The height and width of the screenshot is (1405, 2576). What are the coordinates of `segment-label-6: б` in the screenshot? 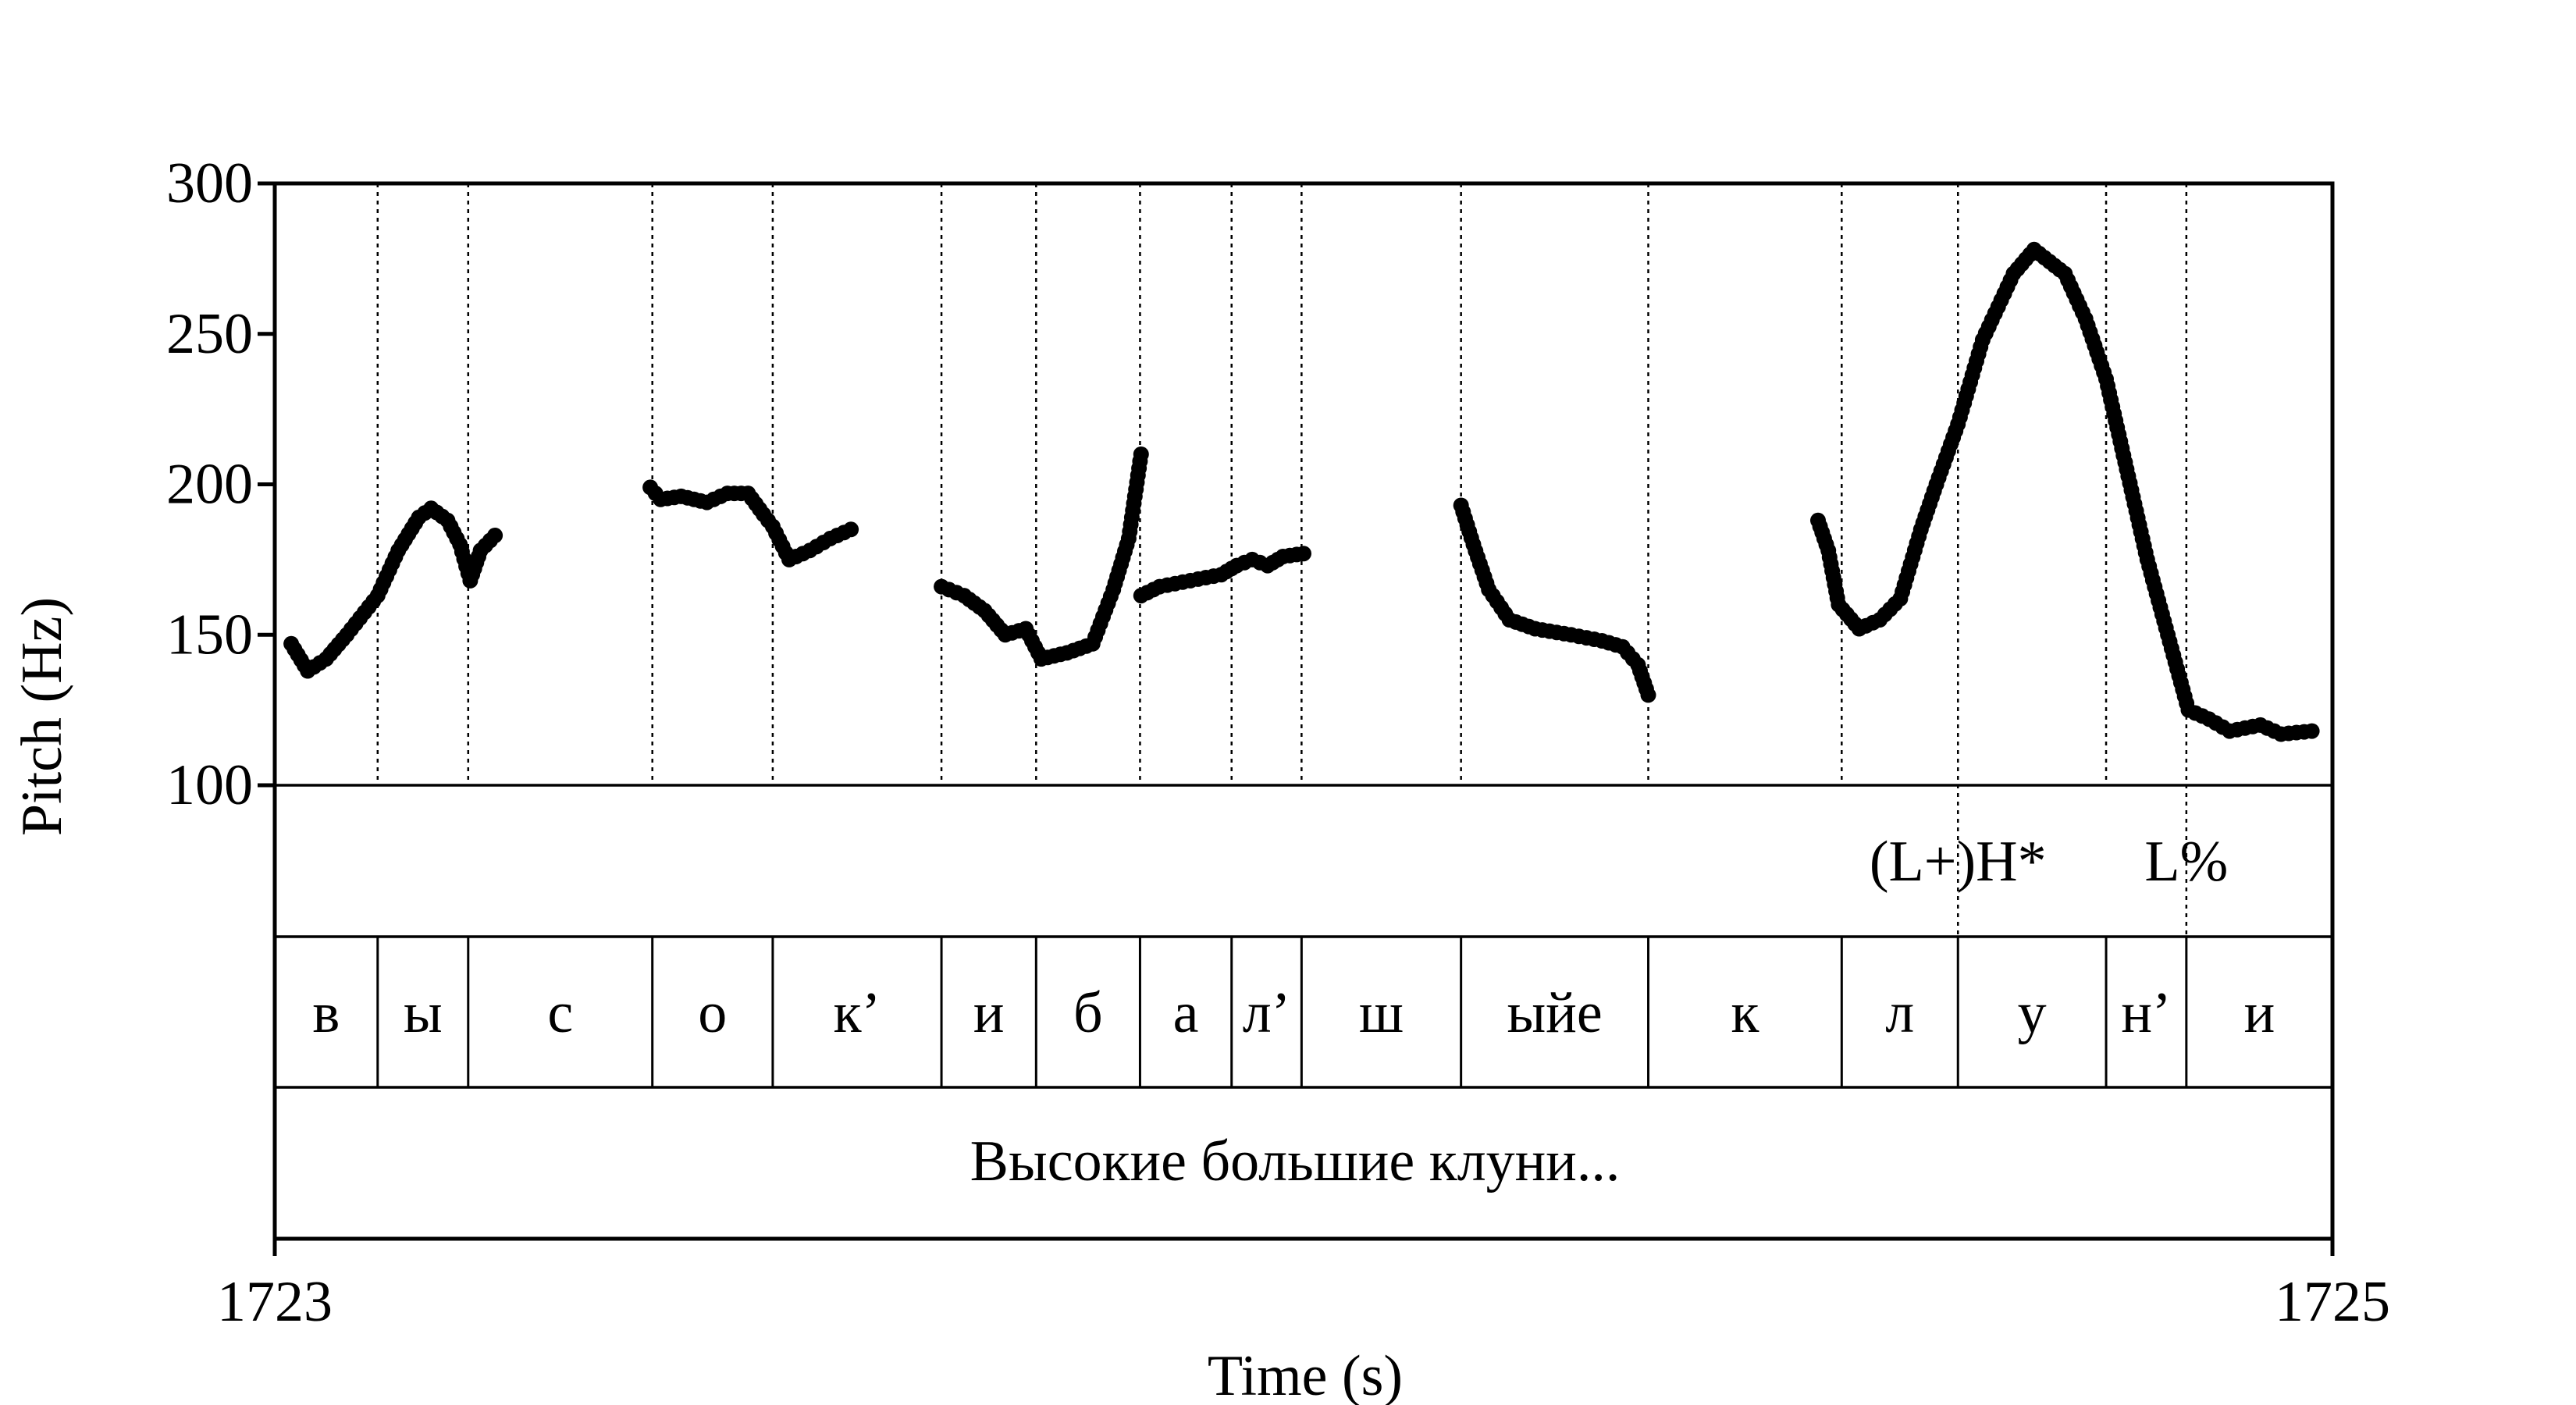 It's located at (1088, 1013).